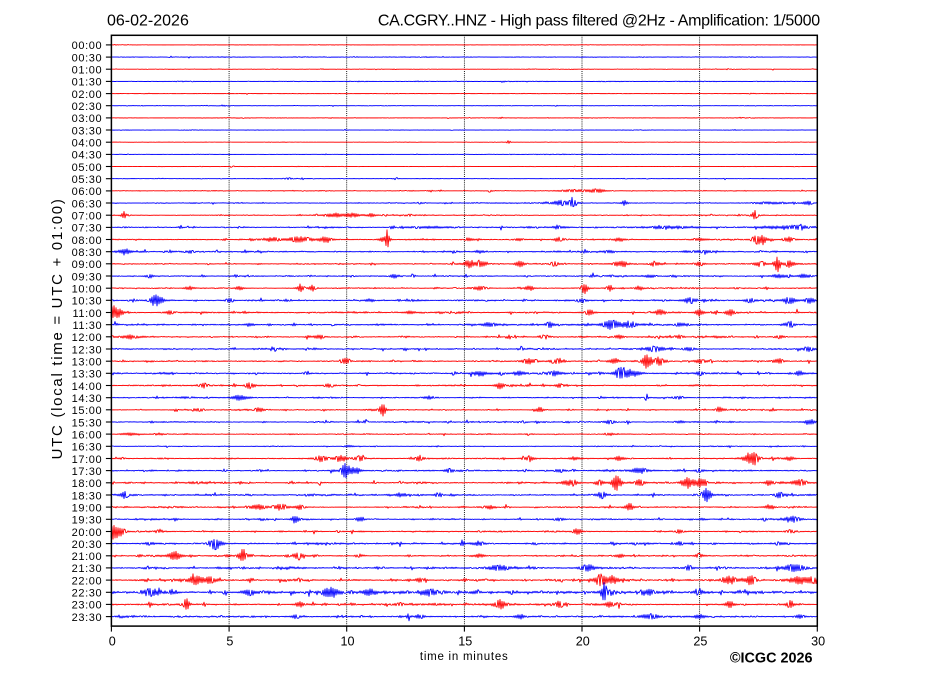  What do you see at coordinates (87, 411) in the screenshot?
I see `svg-text: 15:00` at bounding box center [87, 411].